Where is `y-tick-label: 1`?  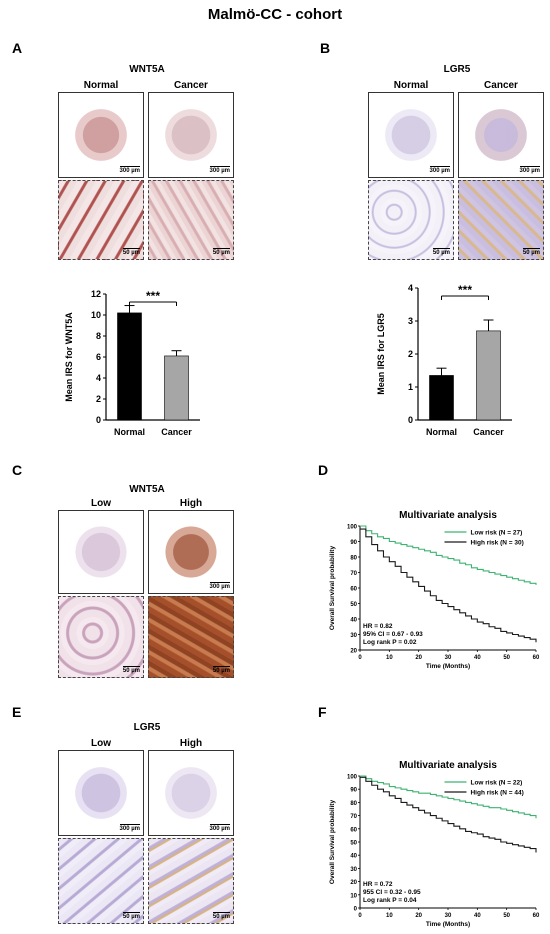 y-tick-label: 1 is located at coordinates (410, 387).